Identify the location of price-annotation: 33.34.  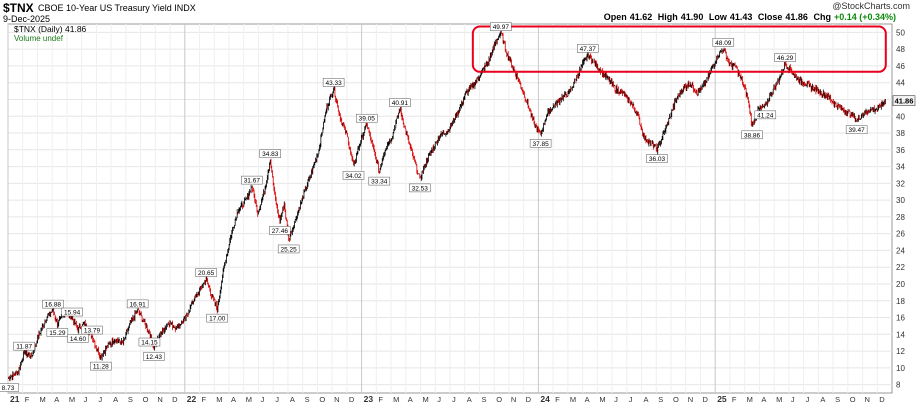
(379, 182).